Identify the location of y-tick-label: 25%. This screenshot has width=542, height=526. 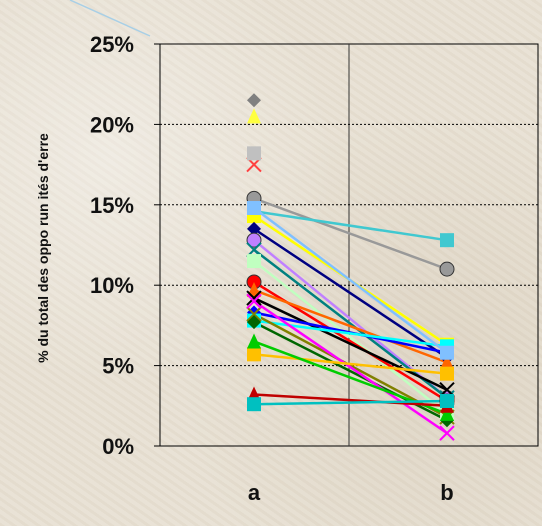
(112, 44).